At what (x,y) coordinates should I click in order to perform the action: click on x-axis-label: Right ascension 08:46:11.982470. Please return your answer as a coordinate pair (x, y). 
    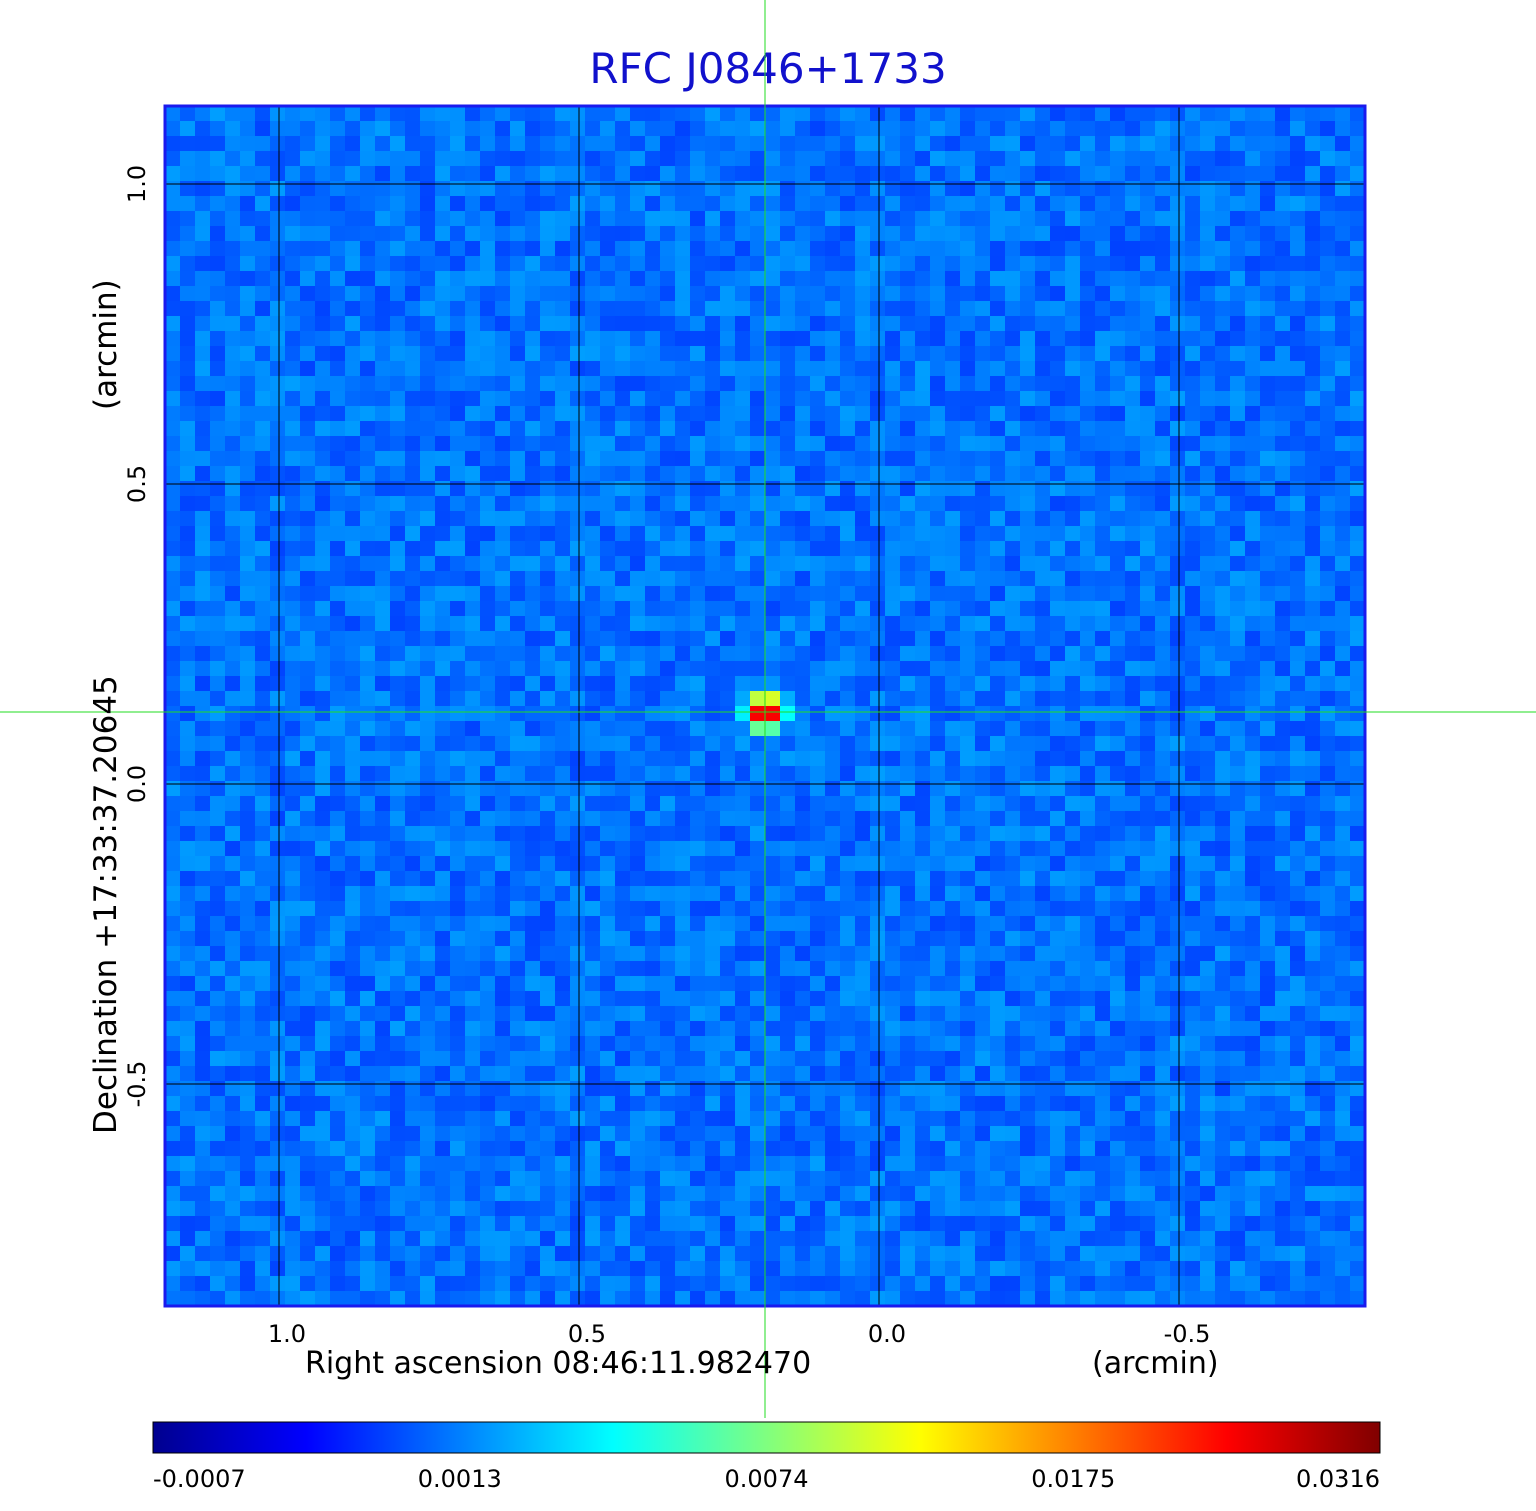
    Looking at the image, I should click on (558, 1363).